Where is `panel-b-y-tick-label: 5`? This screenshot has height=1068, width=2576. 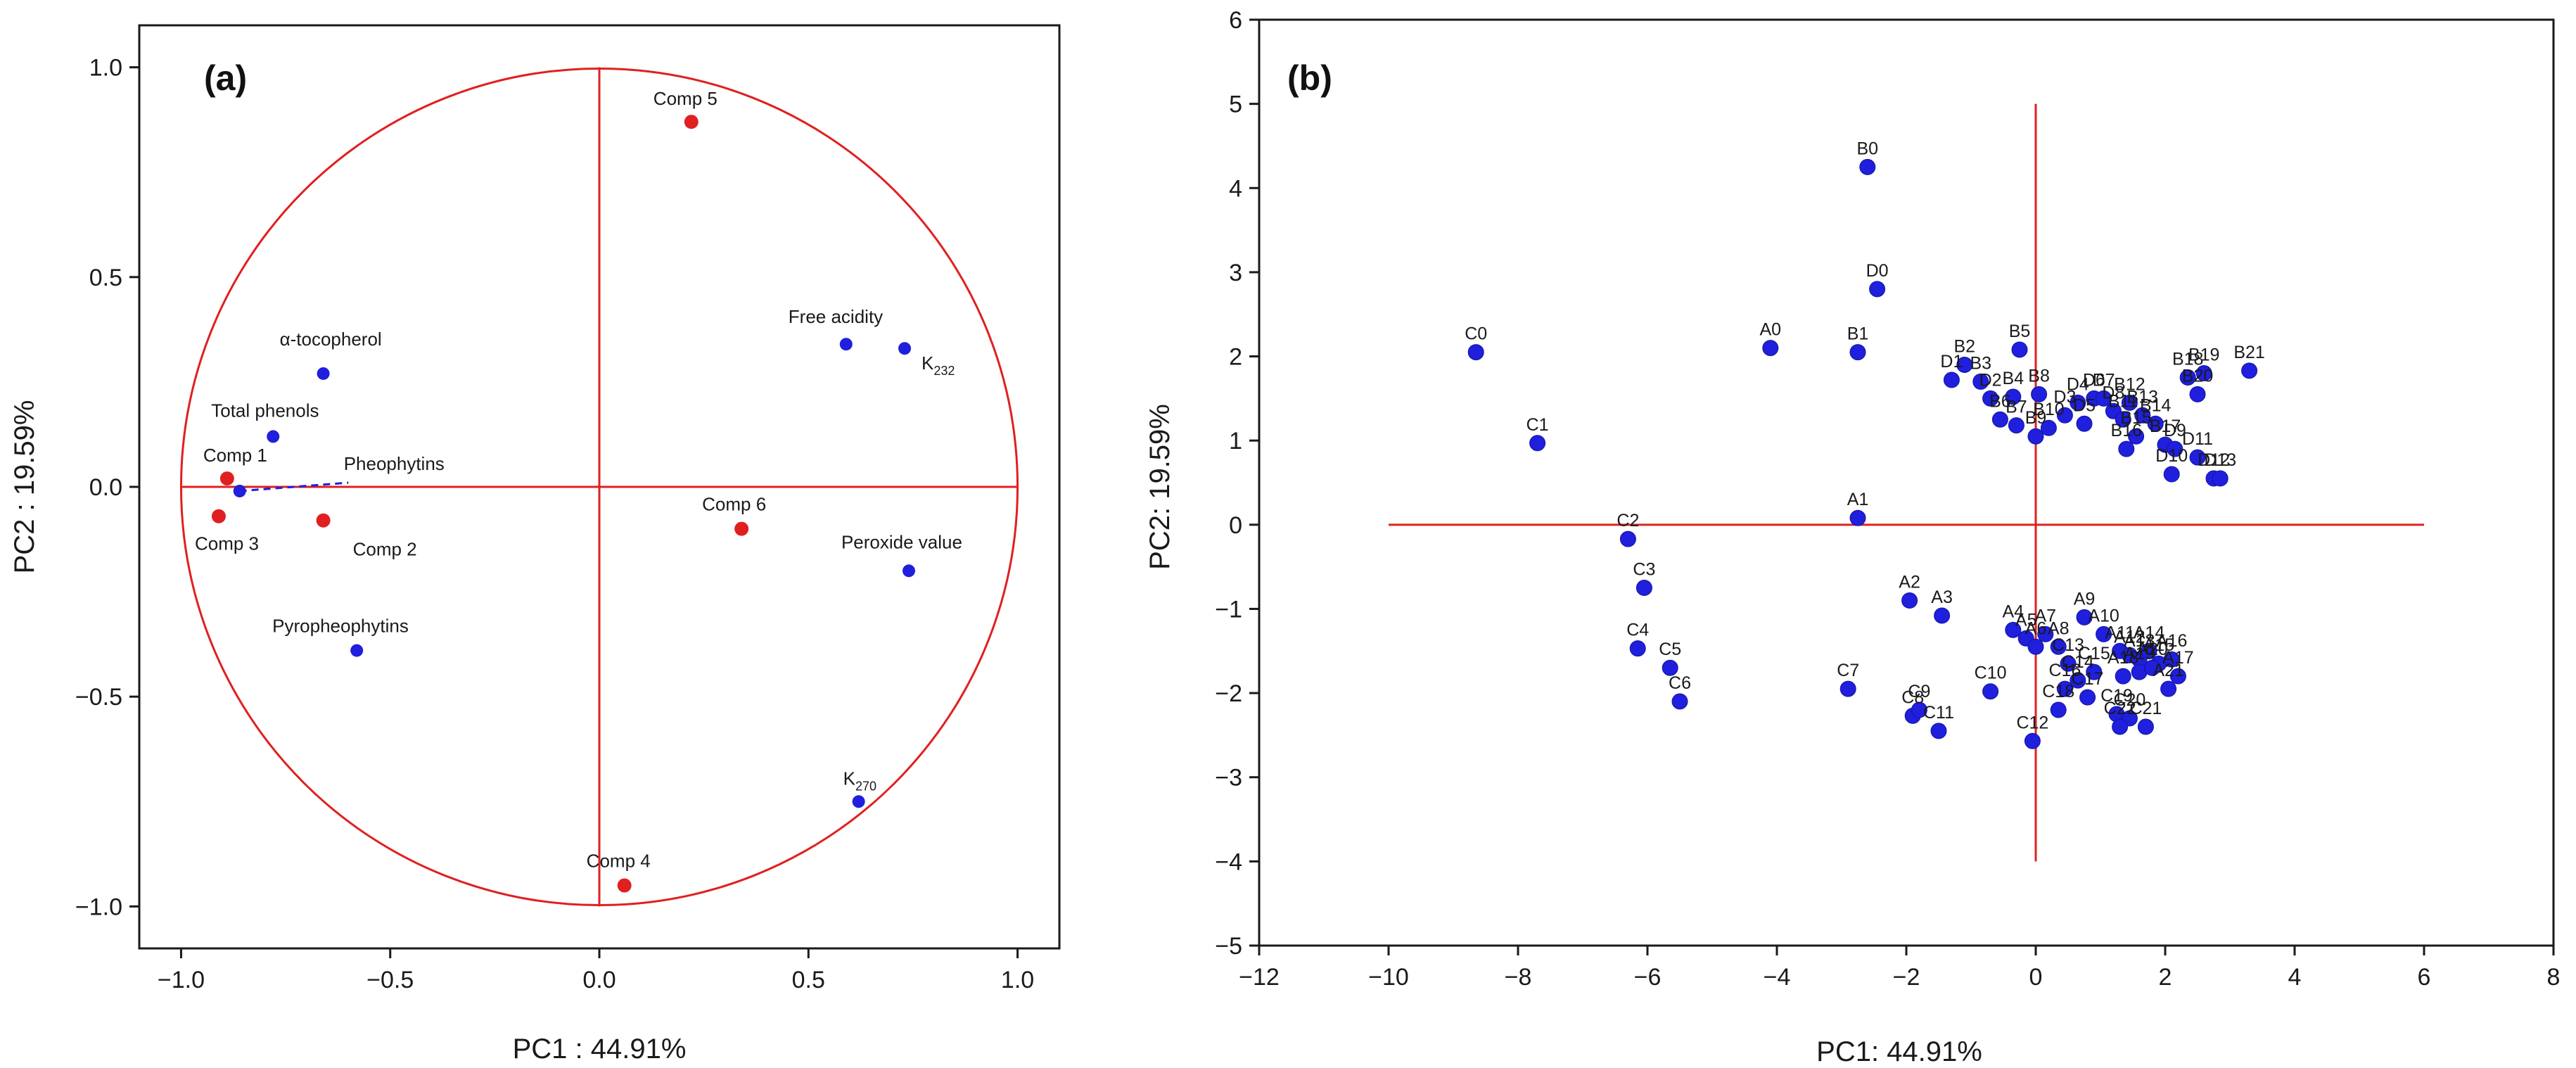
panel-b-y-tick-label: 5 is located at coordinates (1235, 105).